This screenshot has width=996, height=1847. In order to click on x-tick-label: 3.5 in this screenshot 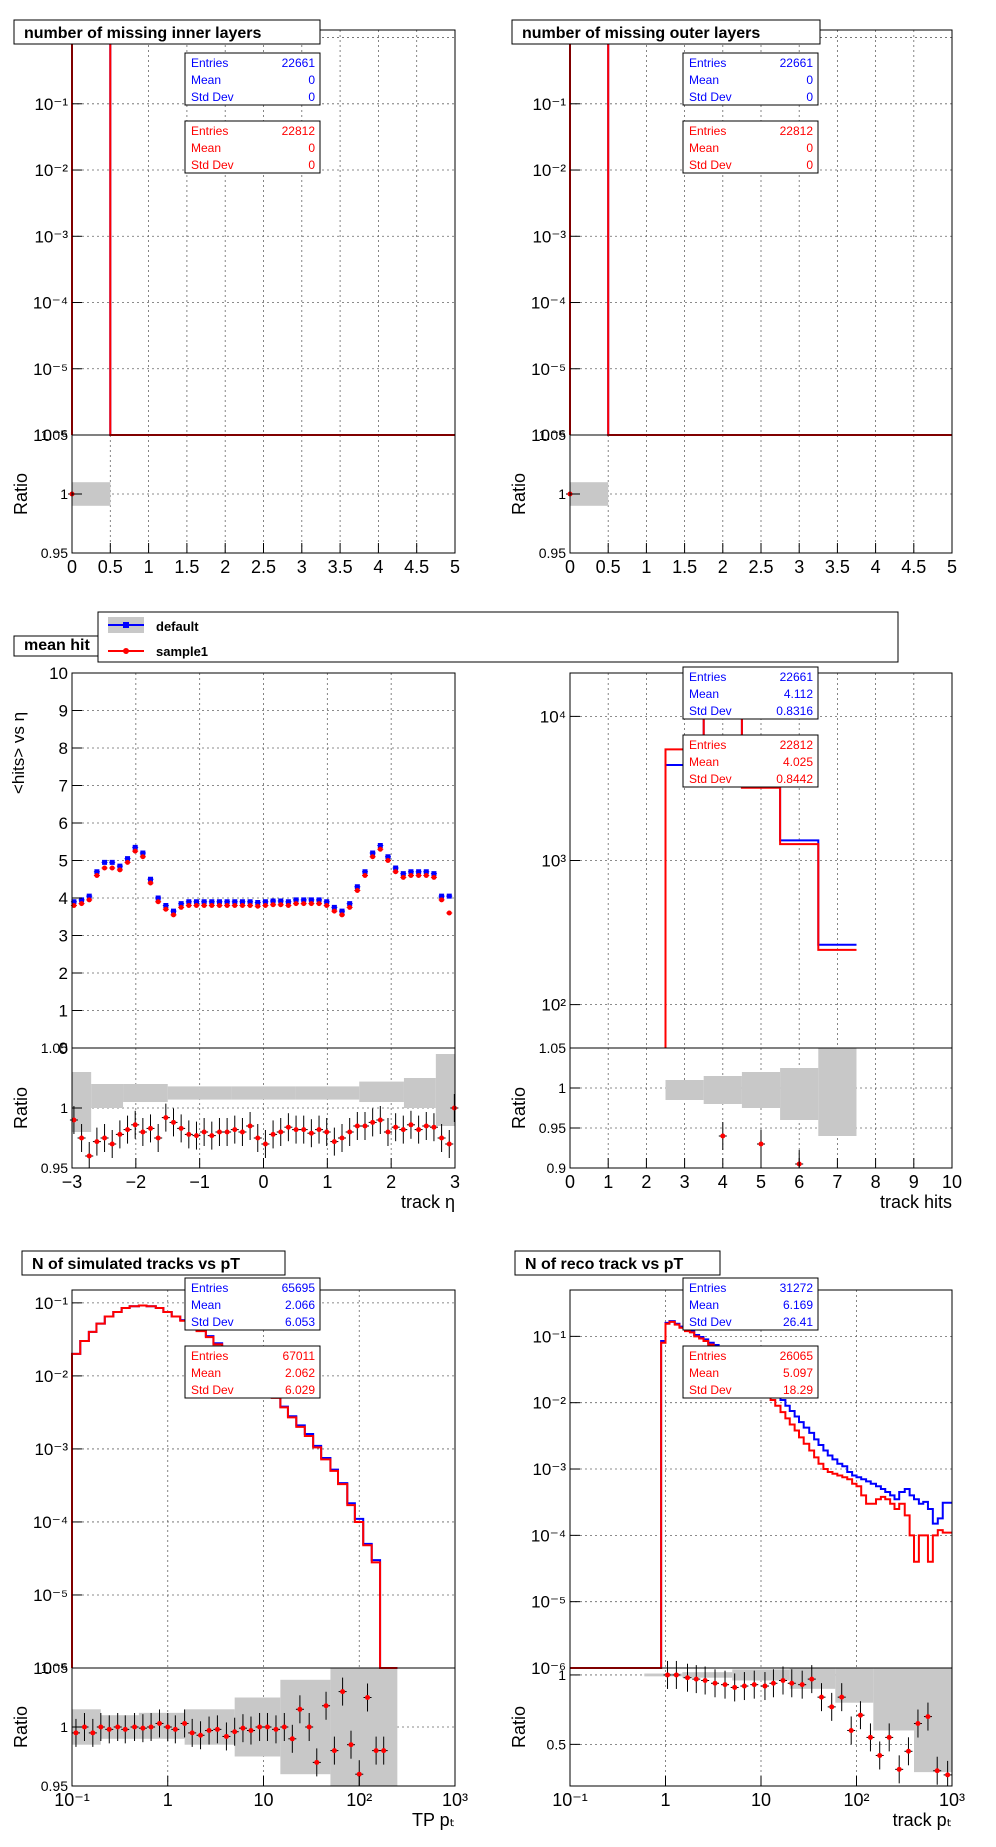, I will do `click(340, 567)`.